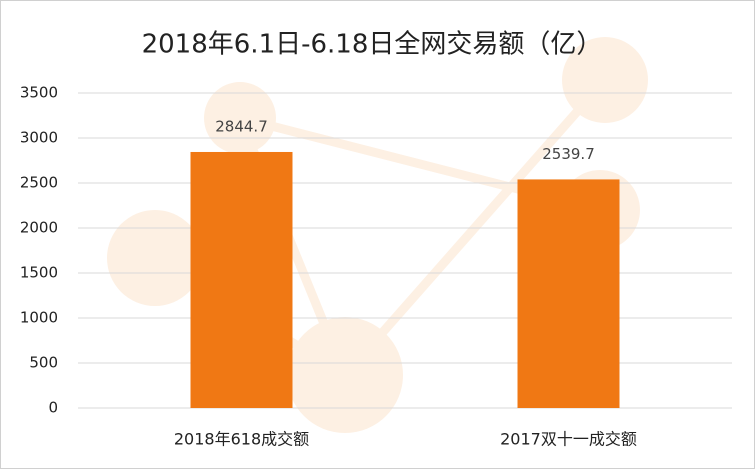 The image size is (755, 469). I want to click on chart-title: 2018年6.1日-6.18日全网交易额（亿）, so click(372, 45).